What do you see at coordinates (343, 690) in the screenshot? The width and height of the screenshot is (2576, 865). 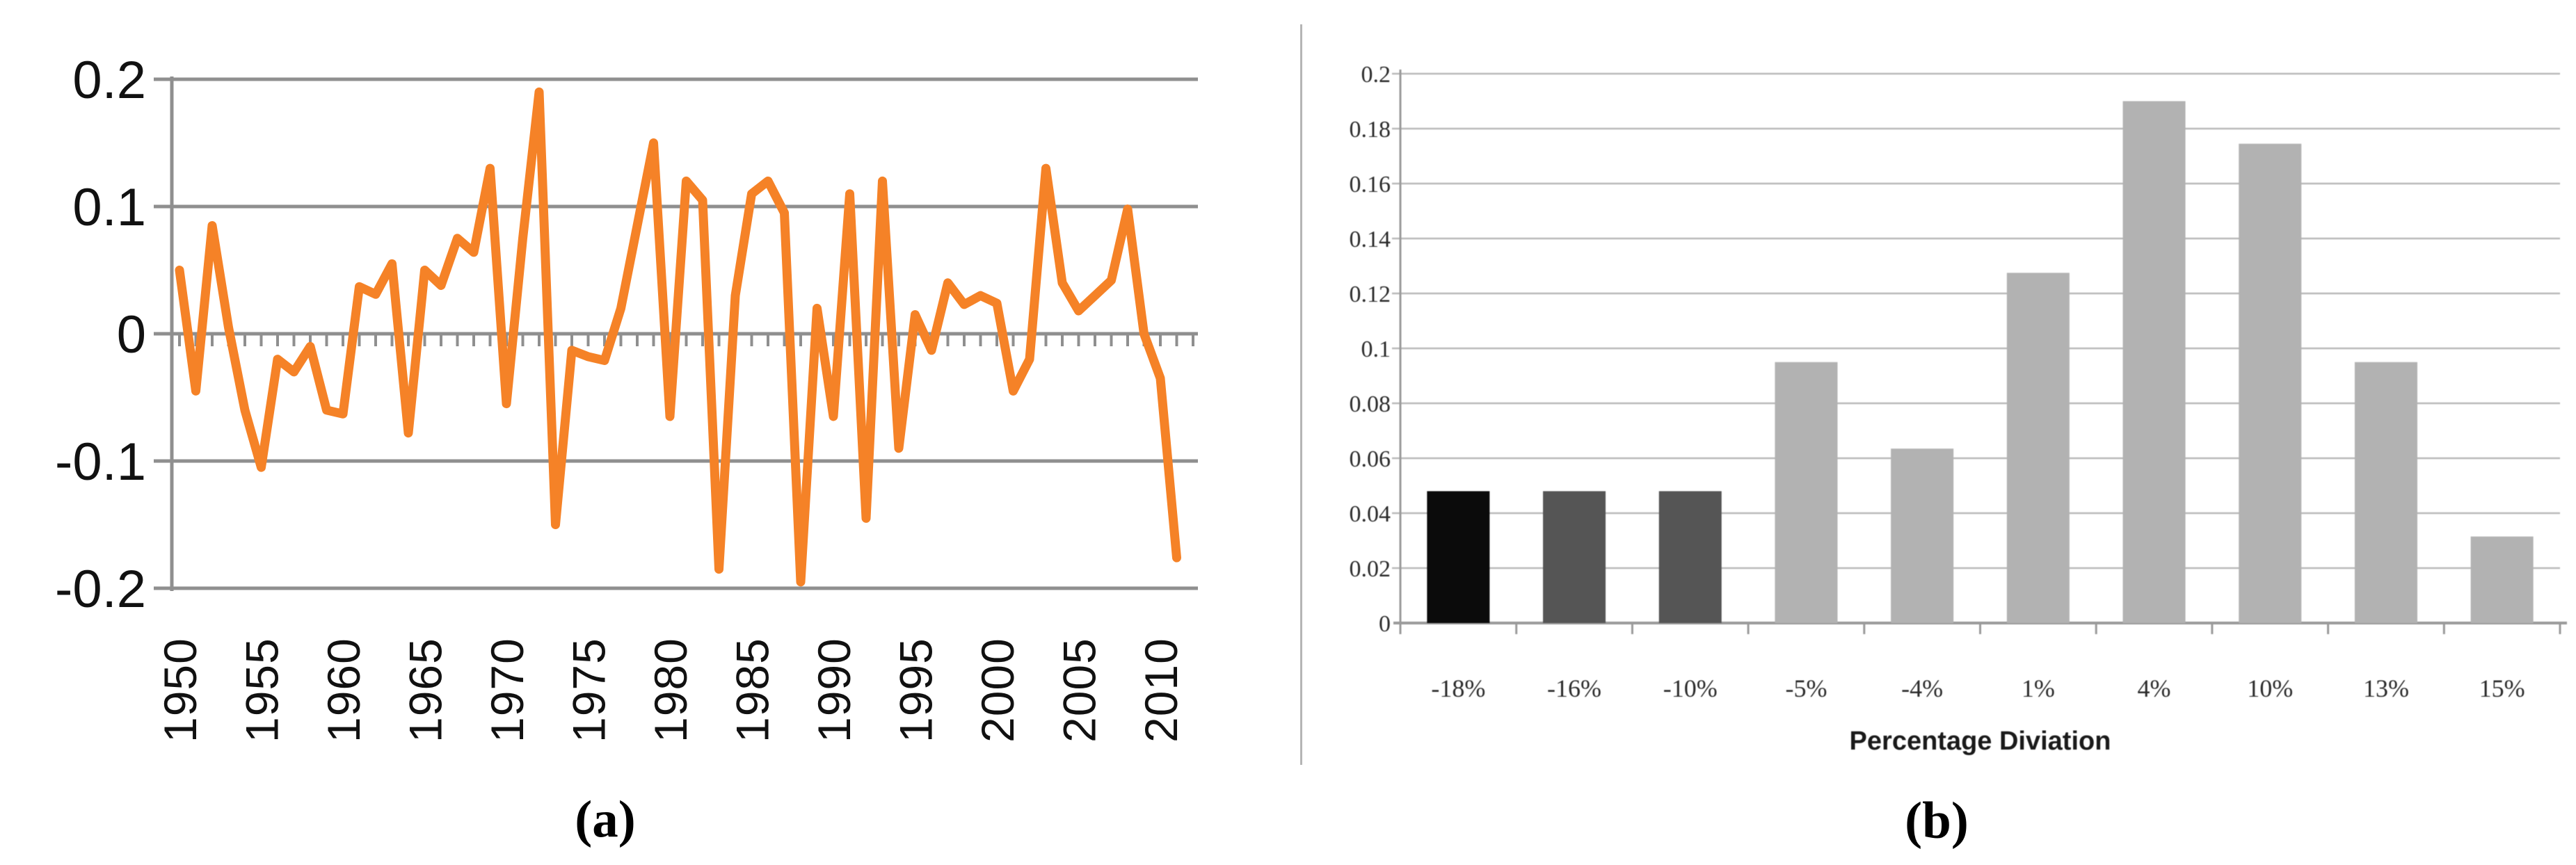 I see `x-tick-label: 1960` at bounding box center [343, 690].